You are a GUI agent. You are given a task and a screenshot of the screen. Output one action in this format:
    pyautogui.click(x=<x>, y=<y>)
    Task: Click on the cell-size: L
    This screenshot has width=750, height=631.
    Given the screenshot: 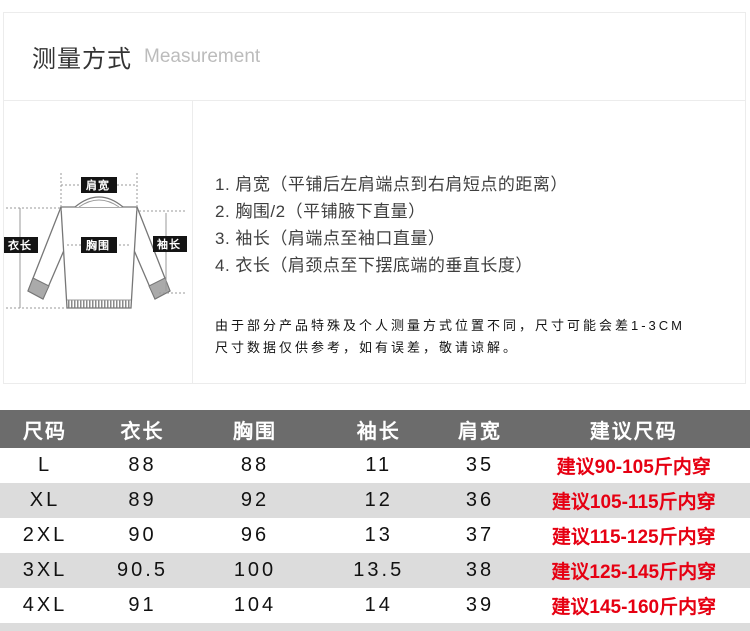 What is the action you would take?
    pyautogui.click(x=45, y=465)
    